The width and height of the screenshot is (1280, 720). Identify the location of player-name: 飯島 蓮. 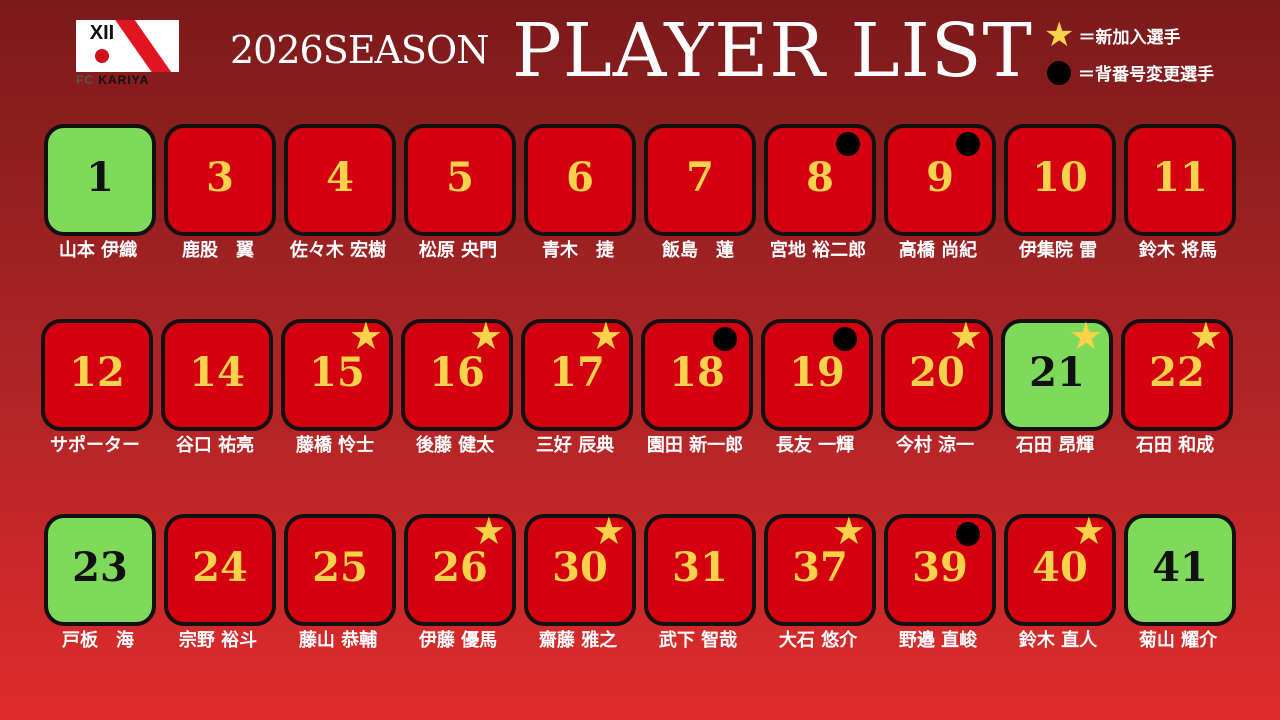
(698, 250).